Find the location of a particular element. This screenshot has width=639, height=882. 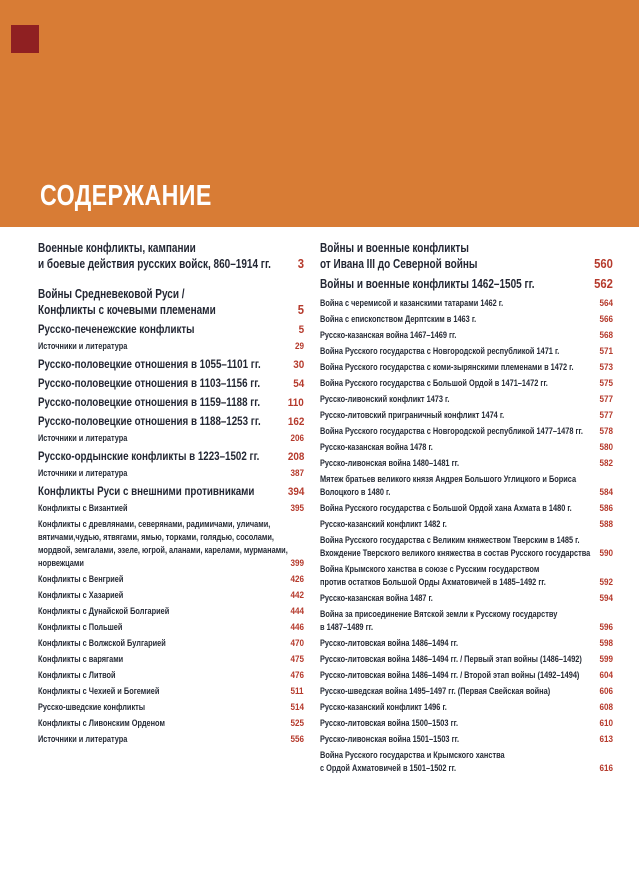

toc-page-number: 394 is located at coordinates (295, 492).